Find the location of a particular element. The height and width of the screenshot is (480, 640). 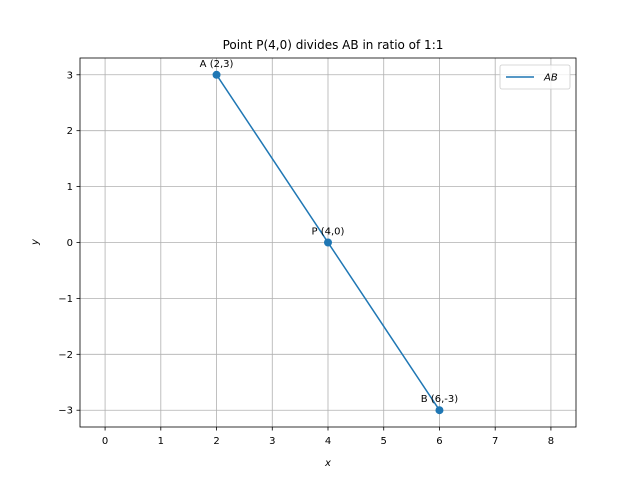

x-tick-label: 3 is located at coordinates (272, 441).